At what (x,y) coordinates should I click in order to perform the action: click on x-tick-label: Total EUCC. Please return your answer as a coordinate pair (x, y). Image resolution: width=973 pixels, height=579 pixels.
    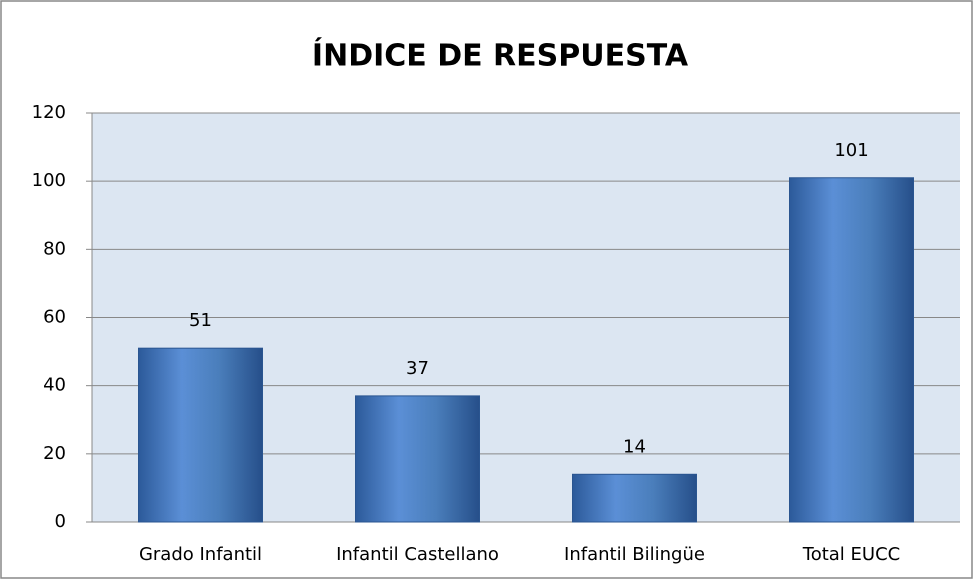
    Looking at the image, I should click on (851, 554).